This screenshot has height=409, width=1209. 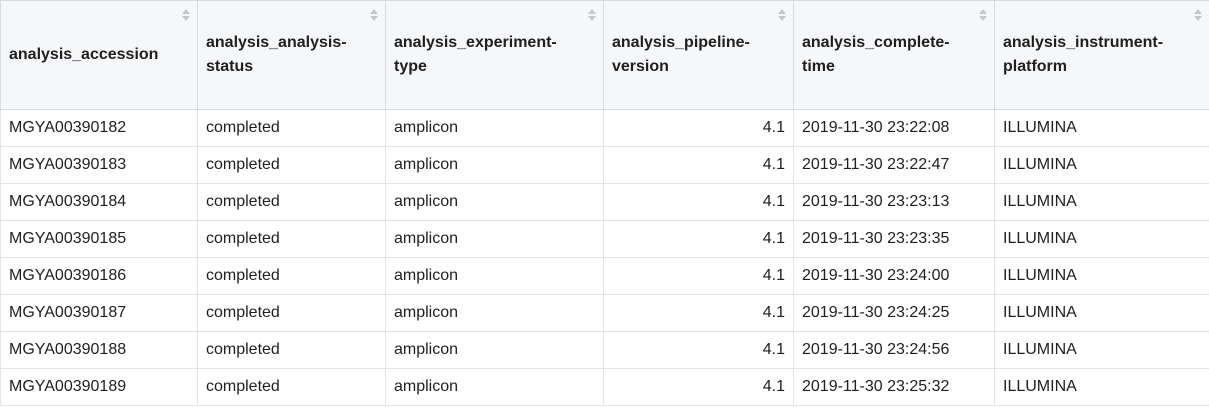 What do you see at coordinates (99, 387) in the screenshot?
I see `accession-cell: MGYA00390189` at bounding box center [99, 387].